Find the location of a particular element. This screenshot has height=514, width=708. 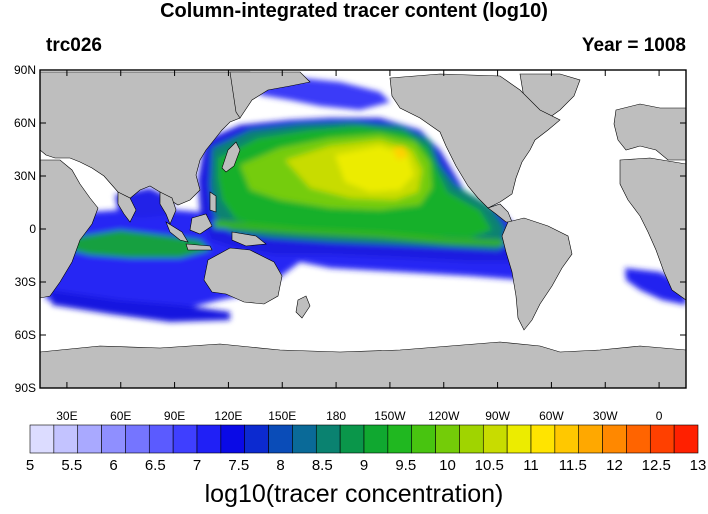

land-philippines is located at coordinates (213, 202).